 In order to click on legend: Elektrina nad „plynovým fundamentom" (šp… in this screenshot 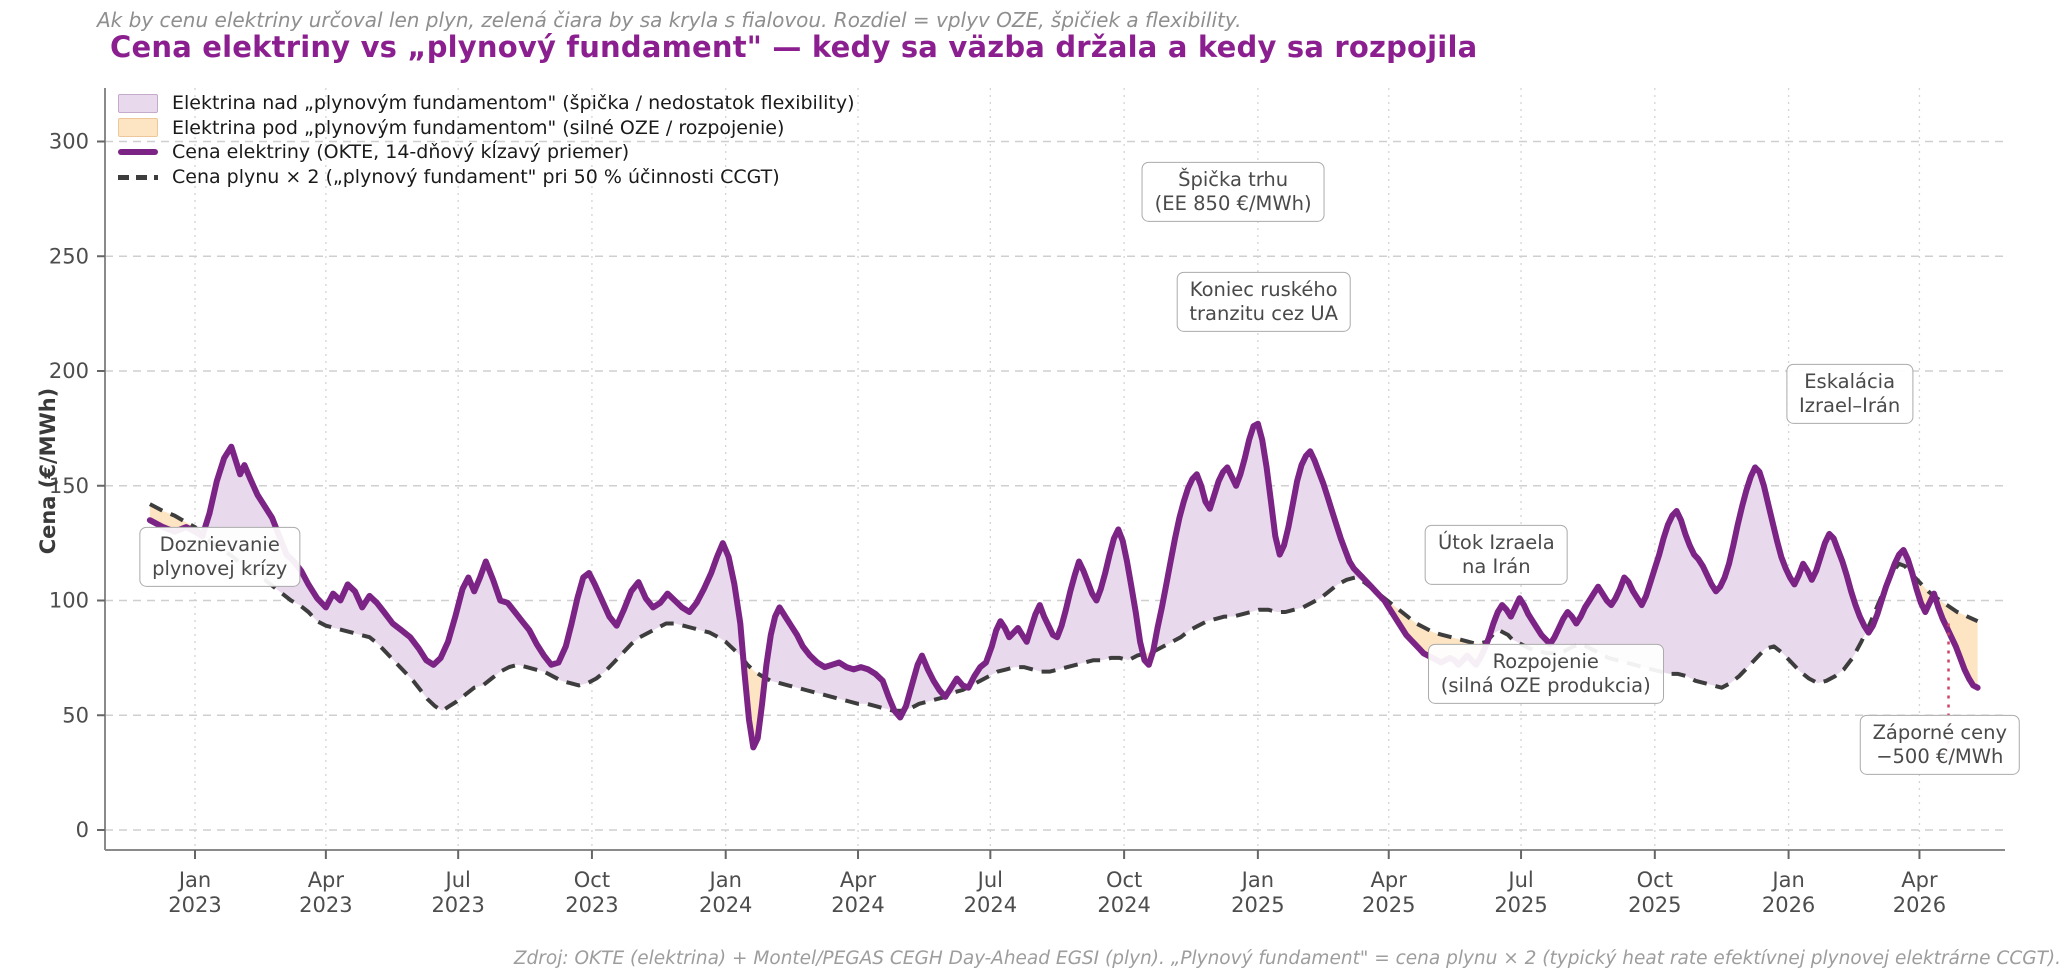, I will do `click(486, 140)`.